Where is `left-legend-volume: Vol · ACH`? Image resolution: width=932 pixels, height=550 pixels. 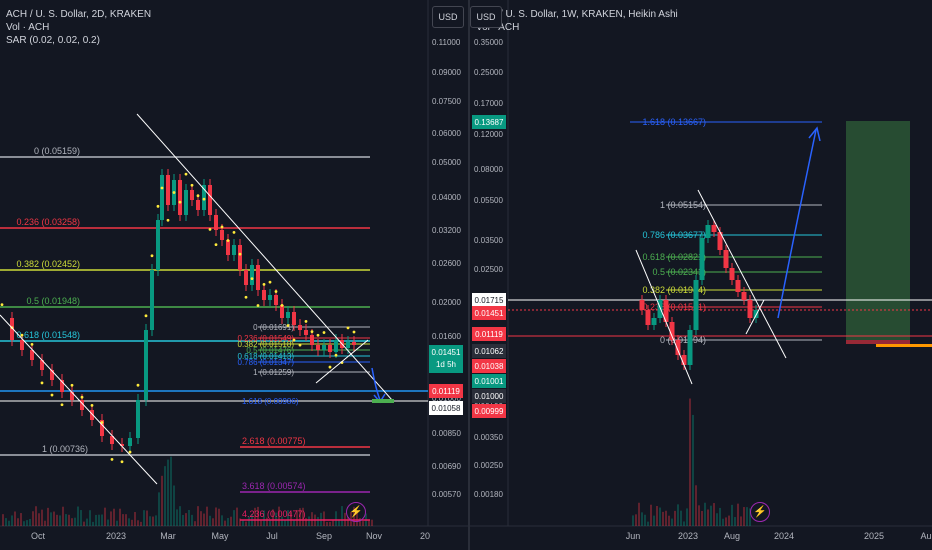
left-legend-volume: Vol · ACH is located at coordinates (28, 27).